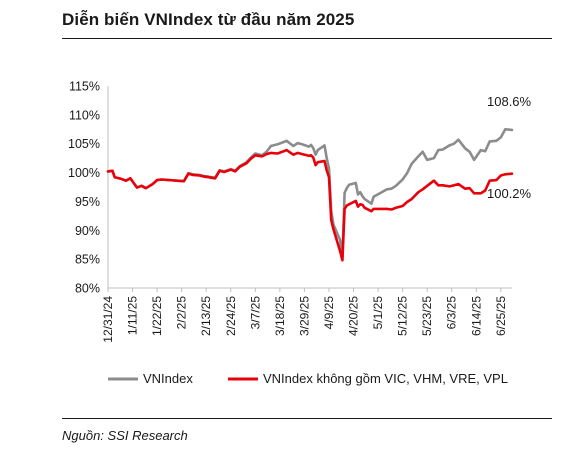 This screenshot has width=565, height=454. I want to click on y-tick-label: 105%, so click(84, 144).